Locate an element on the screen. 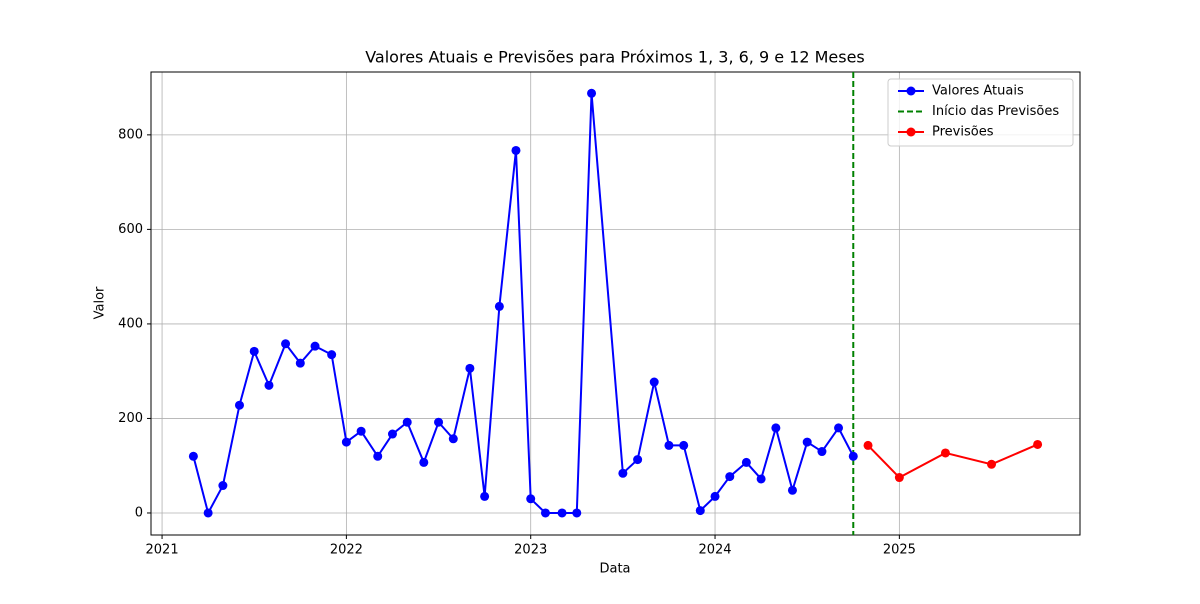 Image resolution: width=1200 pixels, height=604 pixels. legend-label: Previsões is located at coordinates (963, 132).